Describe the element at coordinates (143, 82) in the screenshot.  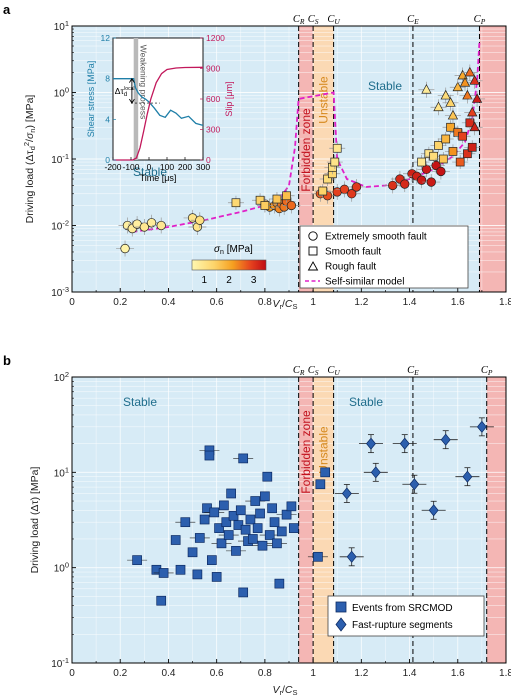
I see `inset-weakening-label: Weakening process` at that location.